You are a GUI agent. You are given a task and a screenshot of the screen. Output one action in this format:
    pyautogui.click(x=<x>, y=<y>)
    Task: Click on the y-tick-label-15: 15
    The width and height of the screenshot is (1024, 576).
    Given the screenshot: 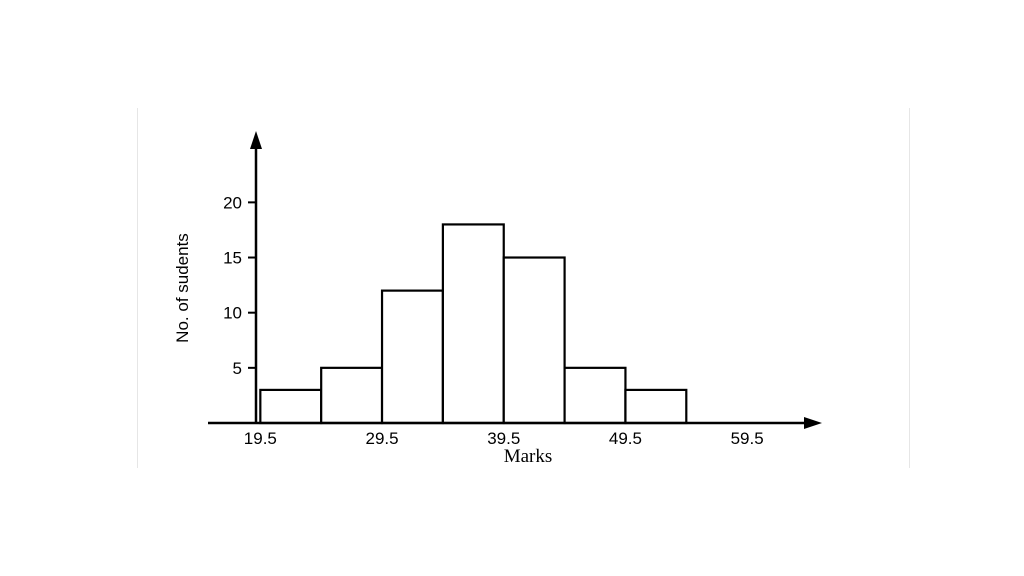 What is the action you would take?
    pyautogui.click(x=232, y=258)
    